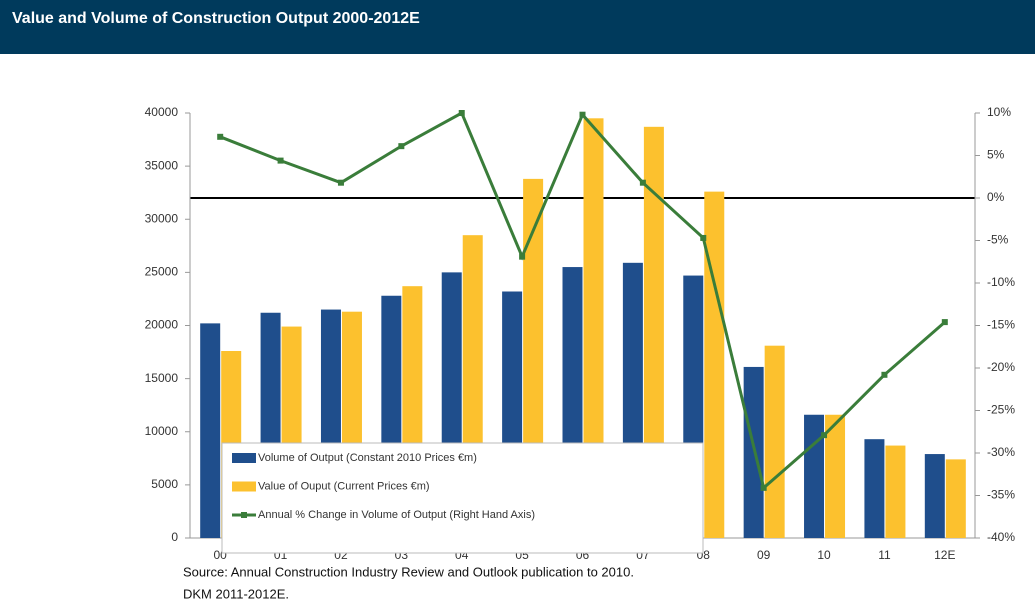  Describe the element at coordinates (824, 555) in the screenshot. I see `x-tick-label: 10` at that location.